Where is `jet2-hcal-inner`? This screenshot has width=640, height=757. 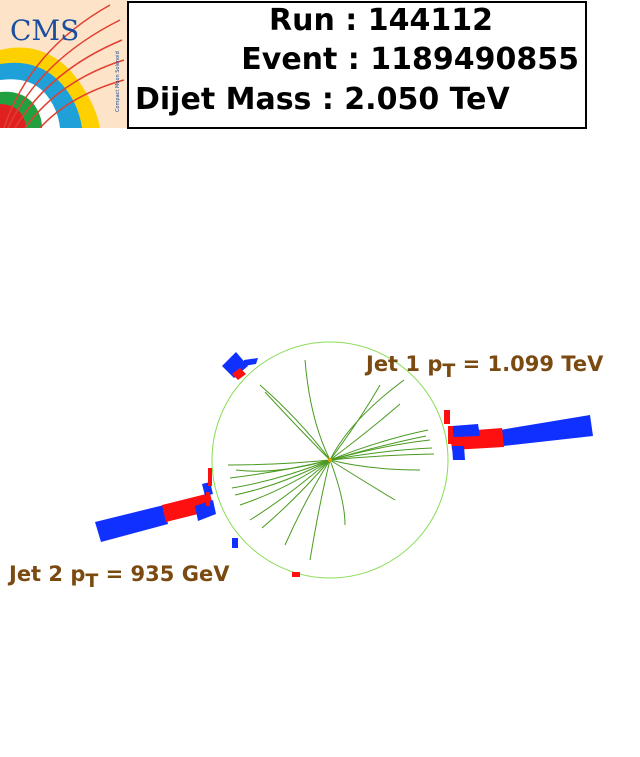
jet2-hcal-inner is located at coordinates (205, 510).